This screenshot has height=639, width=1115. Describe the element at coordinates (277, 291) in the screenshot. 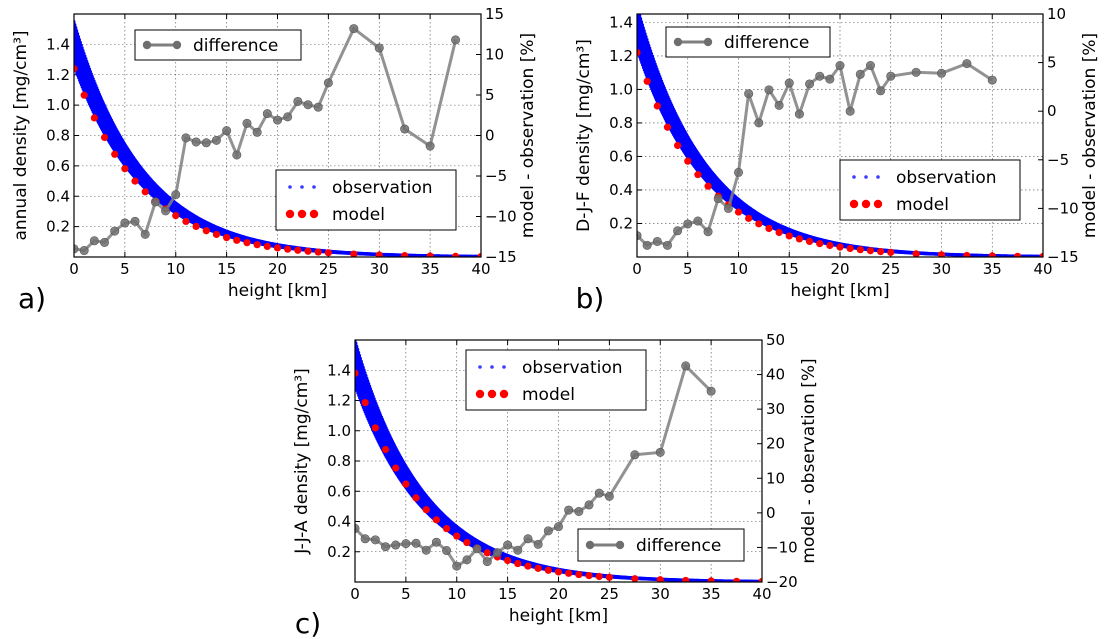

I see `x-axis-label: height [km]` at that location.